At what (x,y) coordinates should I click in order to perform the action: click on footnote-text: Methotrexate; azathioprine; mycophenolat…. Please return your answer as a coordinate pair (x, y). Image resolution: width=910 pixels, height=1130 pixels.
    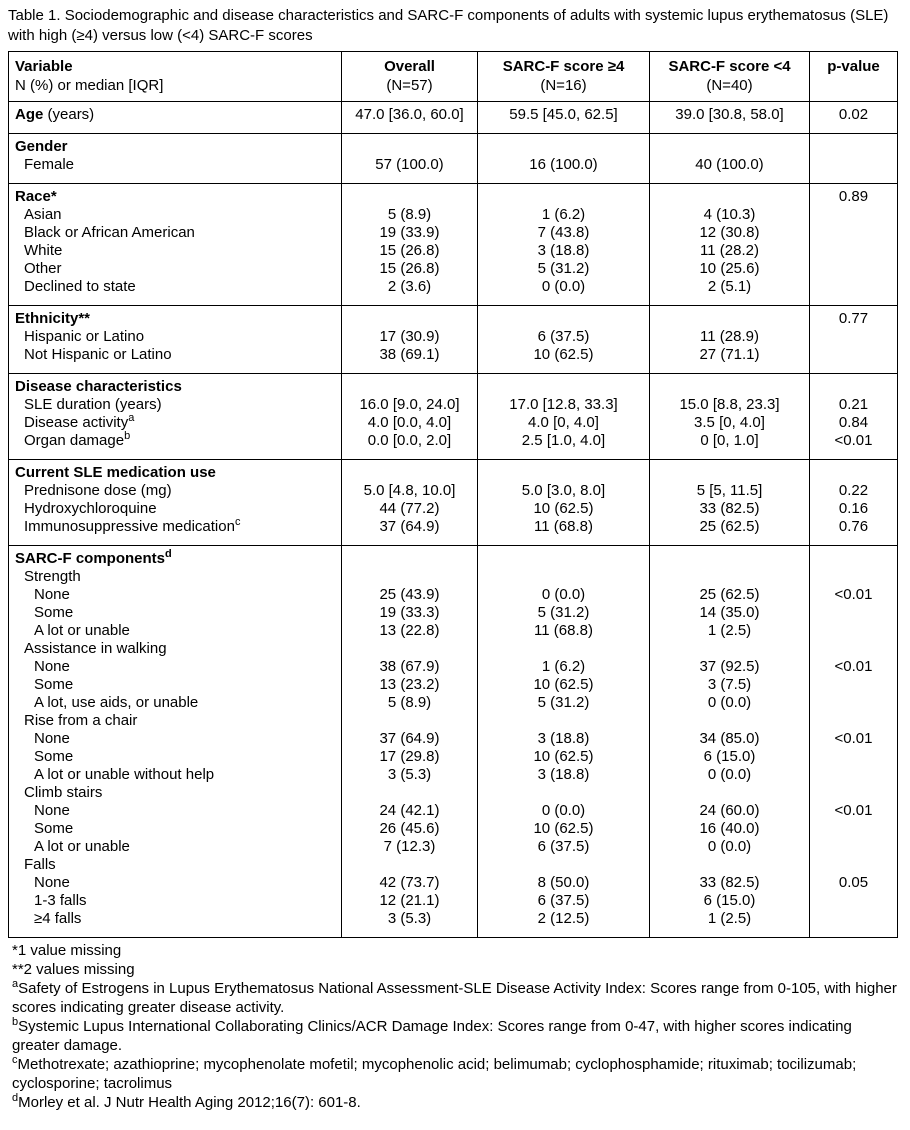
    Looking at the image, I should click on (434, 1074).